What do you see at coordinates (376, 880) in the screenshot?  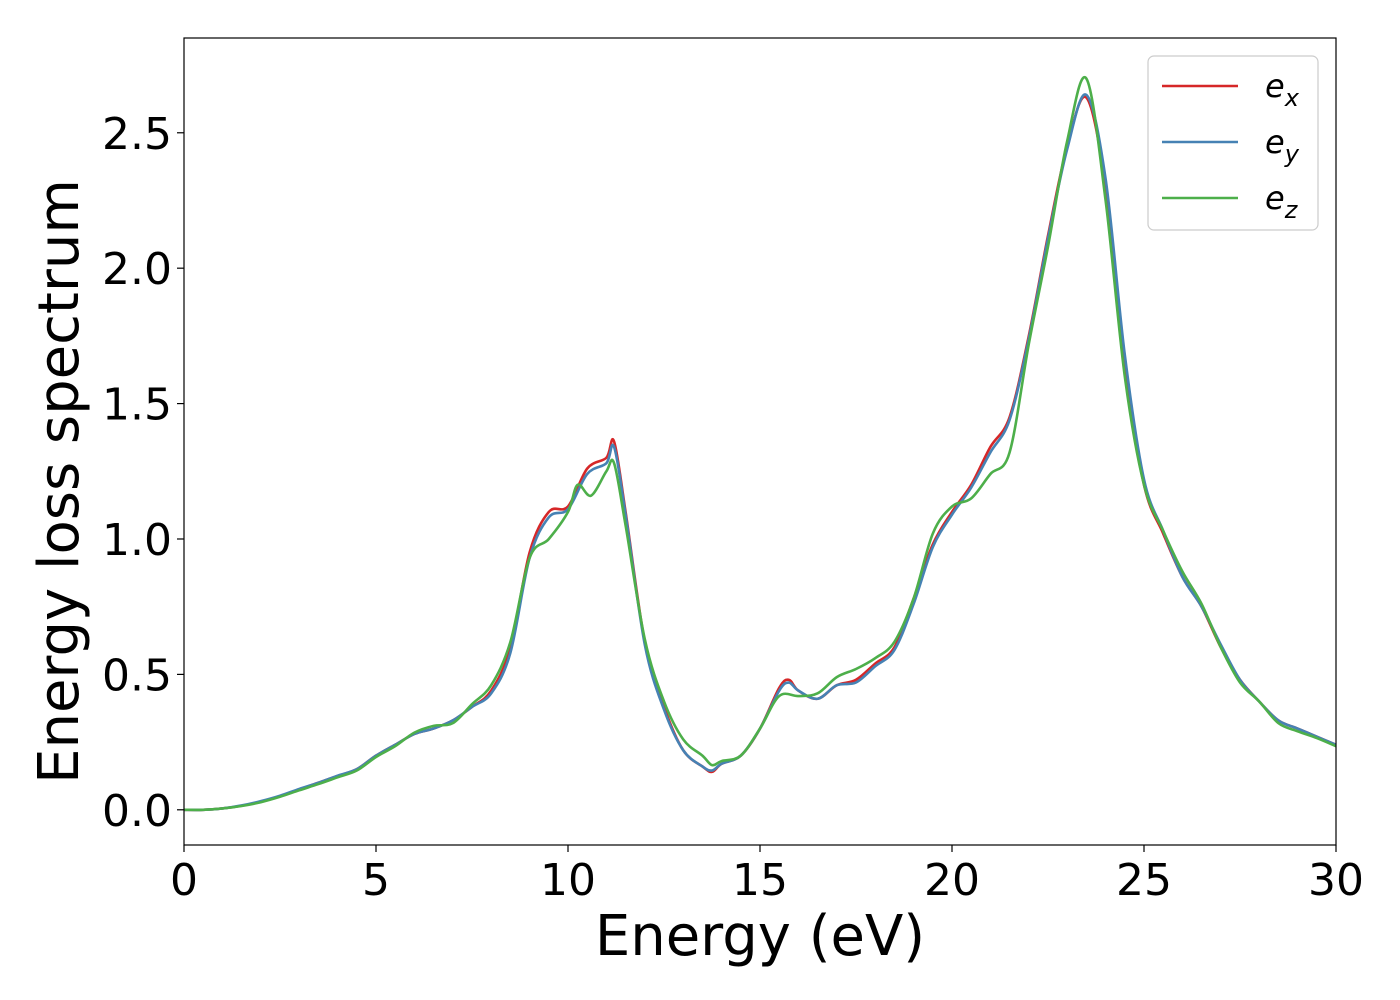 I see `x-tick-label: 5` at bounding box center [376, 880].